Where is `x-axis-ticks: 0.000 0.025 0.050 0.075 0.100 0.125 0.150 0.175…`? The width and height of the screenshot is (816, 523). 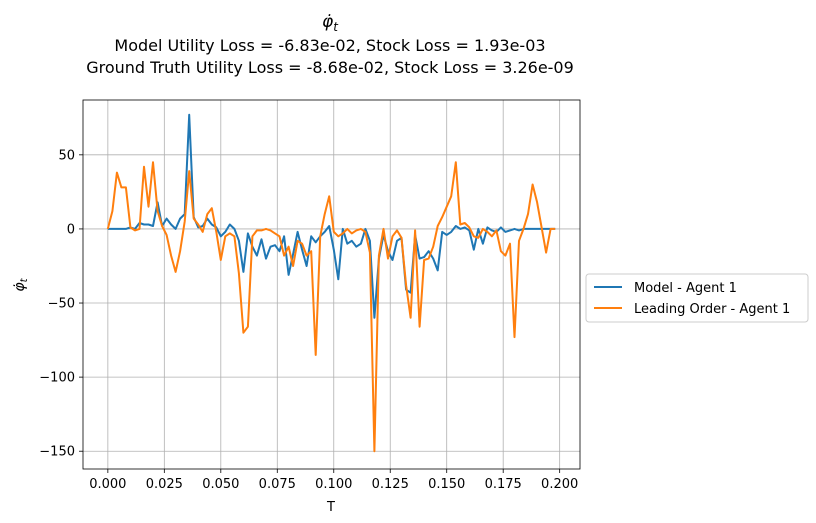
x-axis-ticks: 0.000 0.025 0.050 0.075 0.100 0.125 0.150 0.175… is located at coordinates (333, 480).